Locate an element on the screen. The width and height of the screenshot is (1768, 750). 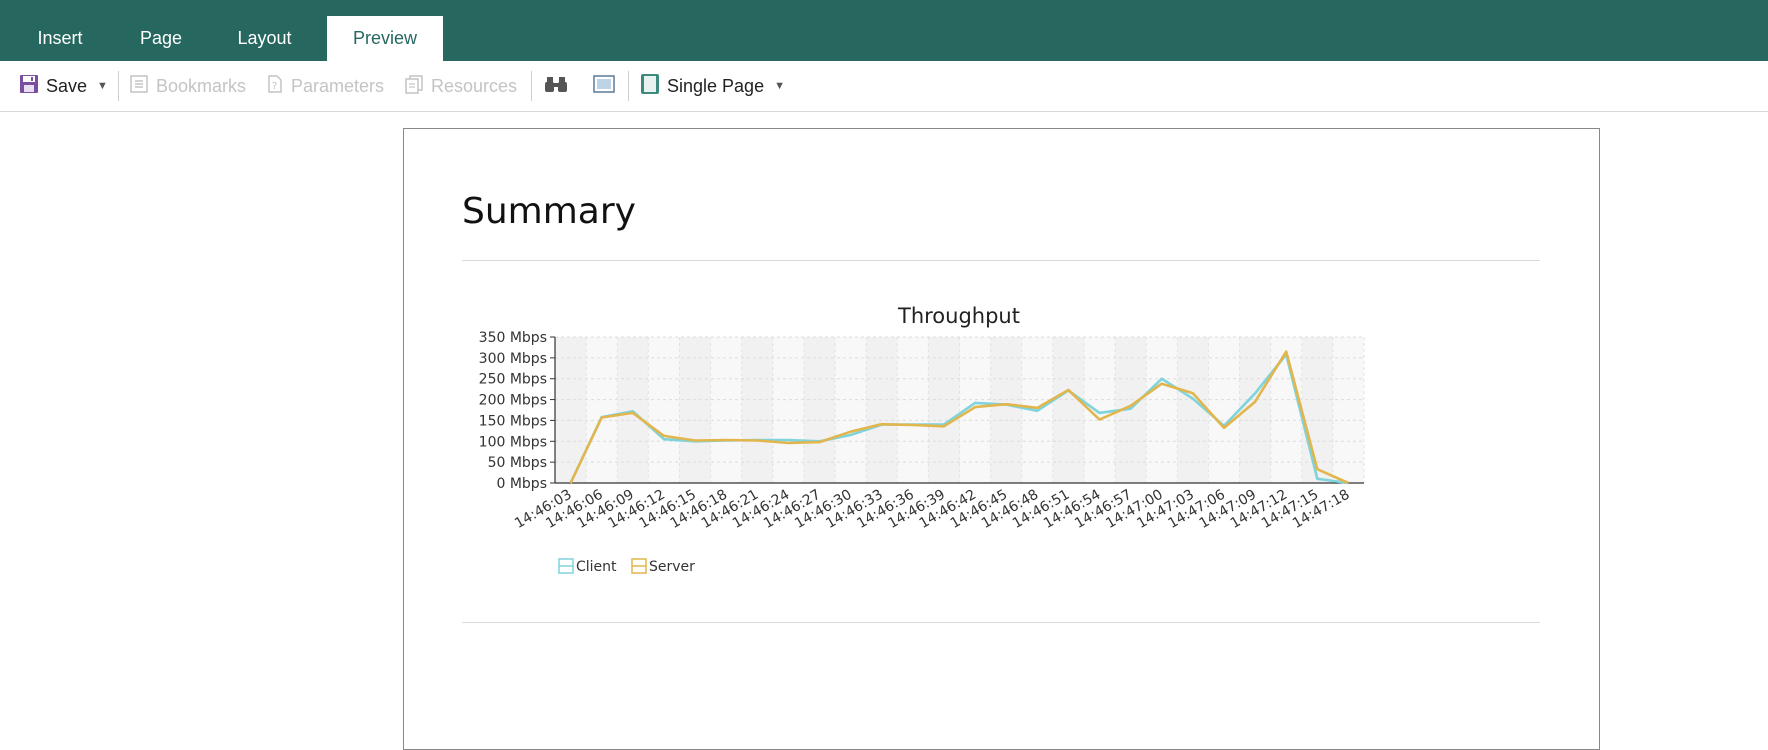
parameters-button: ? Parameters is located at coordinates (325, 86).